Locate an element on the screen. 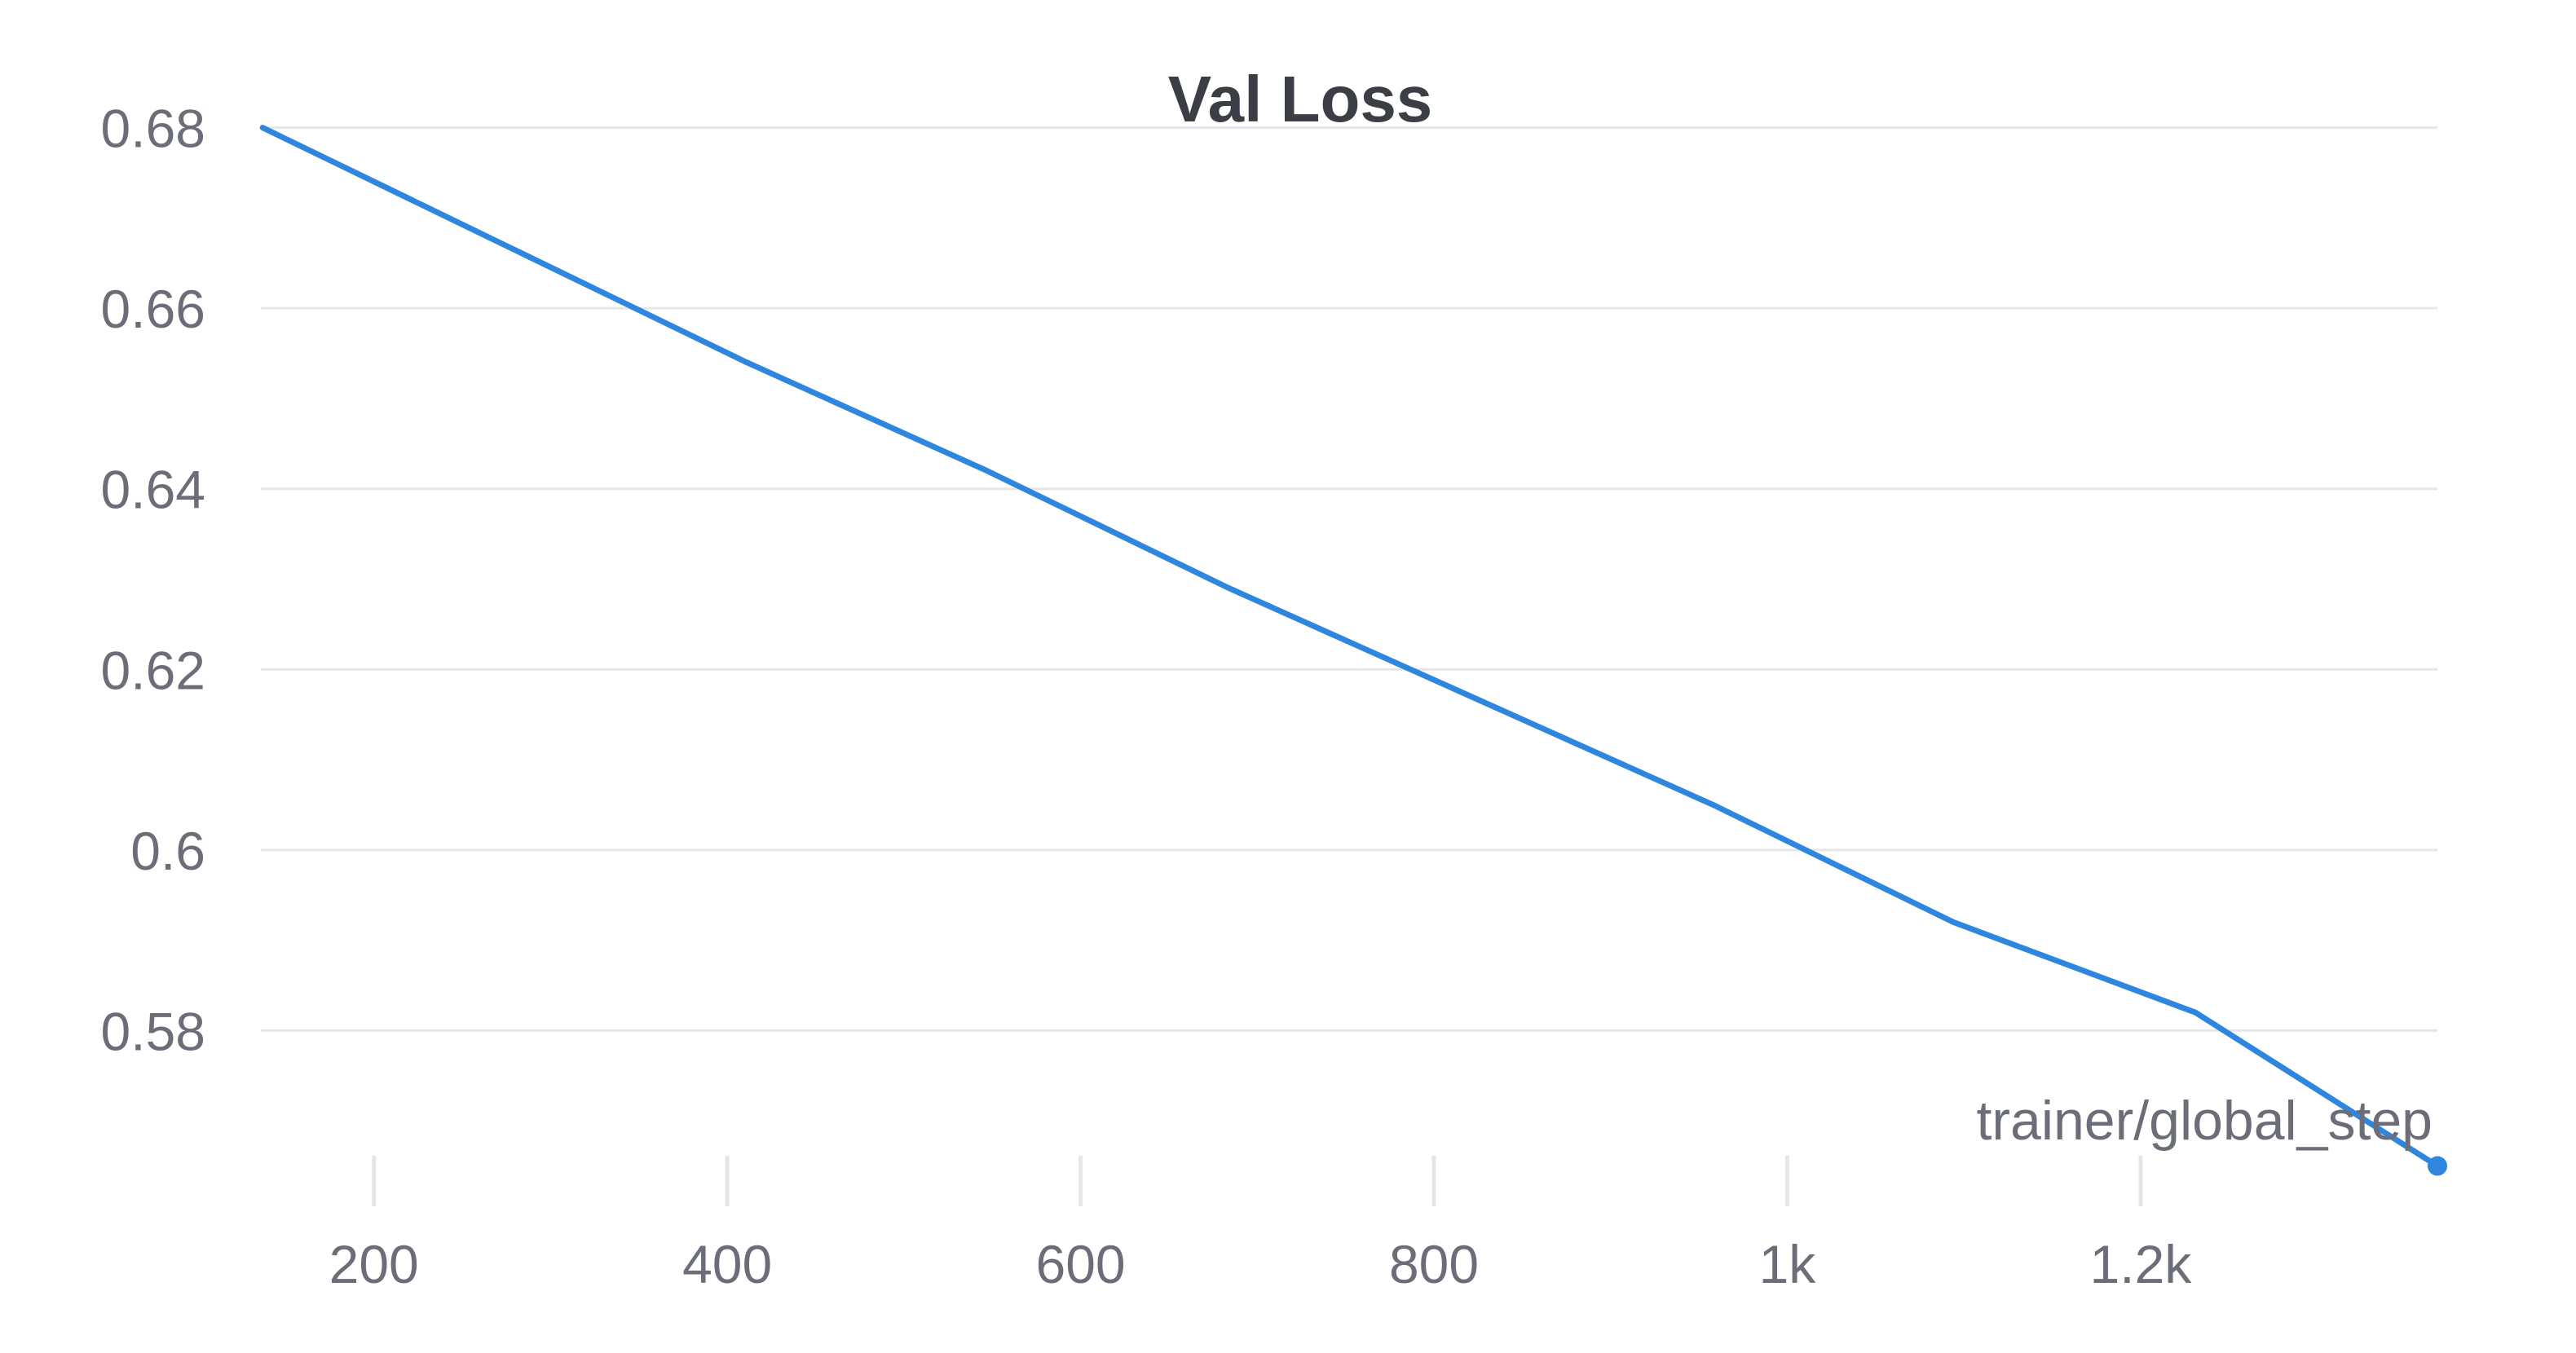 This screenshot has width=2576, height=1353. x-tick-label: 200 is located at coordinates (374, 1264).